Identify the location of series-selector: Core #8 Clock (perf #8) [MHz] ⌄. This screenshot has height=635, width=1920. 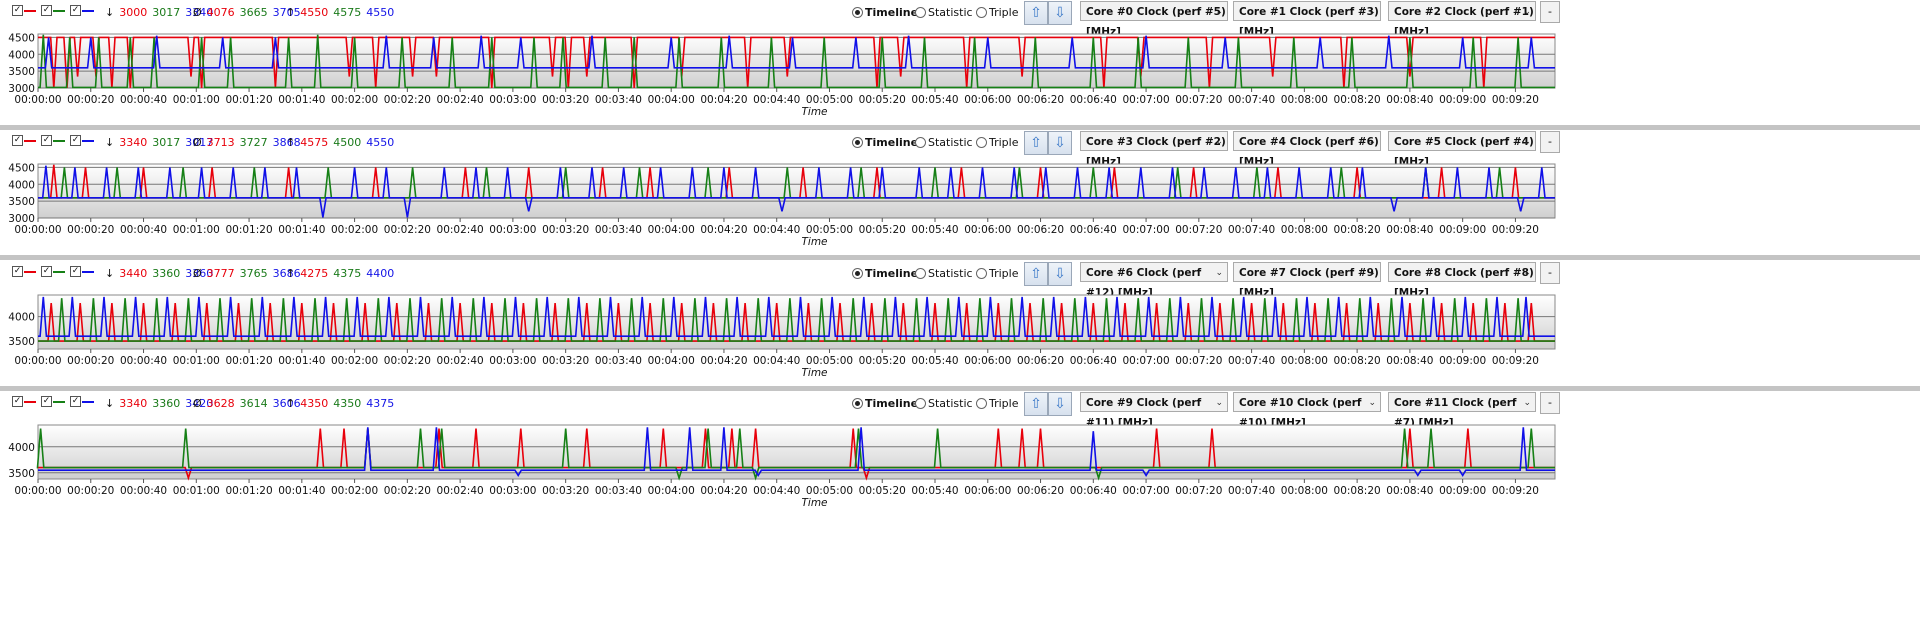
(1462, 280).